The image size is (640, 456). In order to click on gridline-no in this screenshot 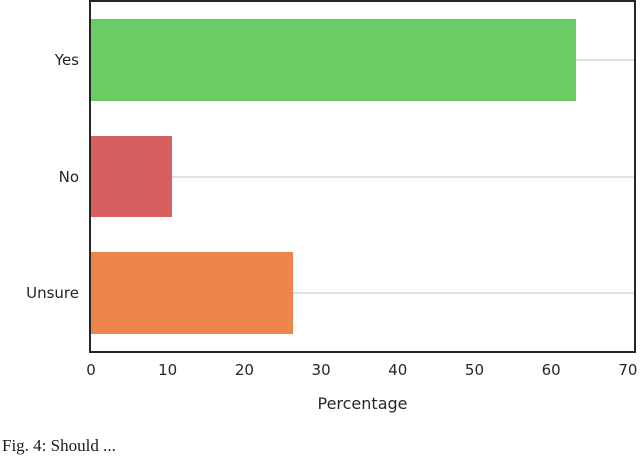, I will do `click(362, 176)`.